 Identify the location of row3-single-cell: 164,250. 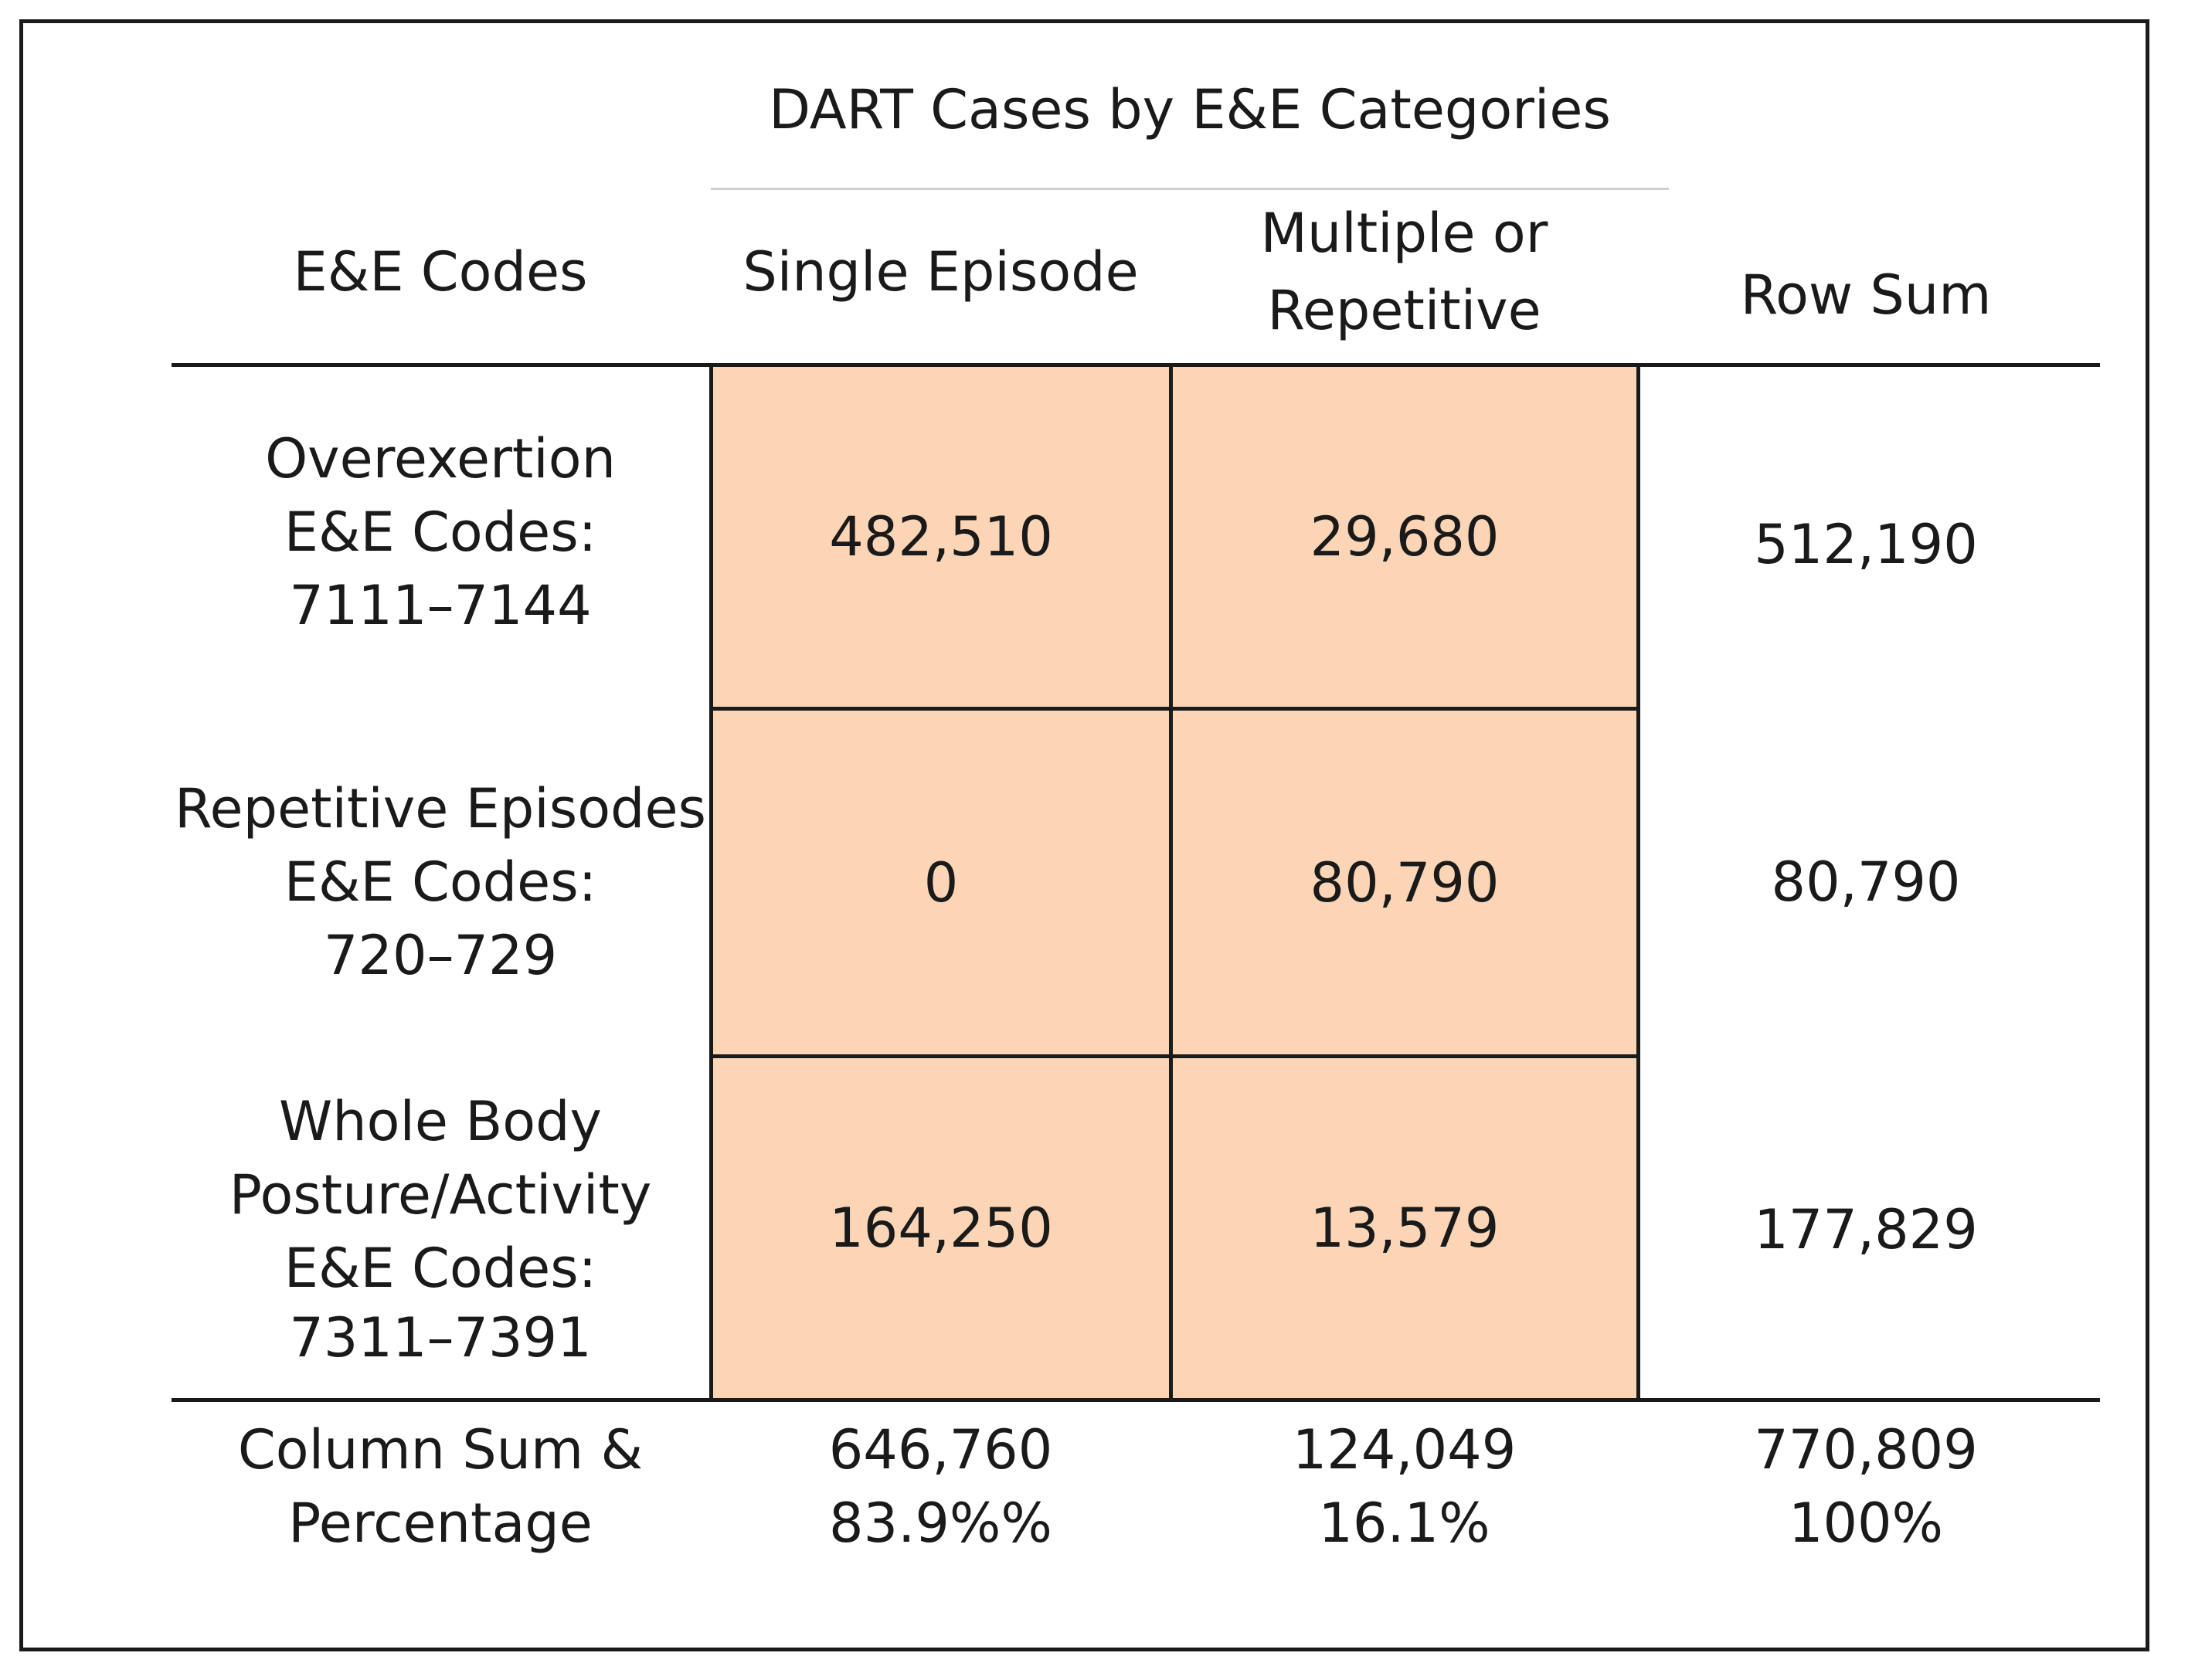
(941, 1228).